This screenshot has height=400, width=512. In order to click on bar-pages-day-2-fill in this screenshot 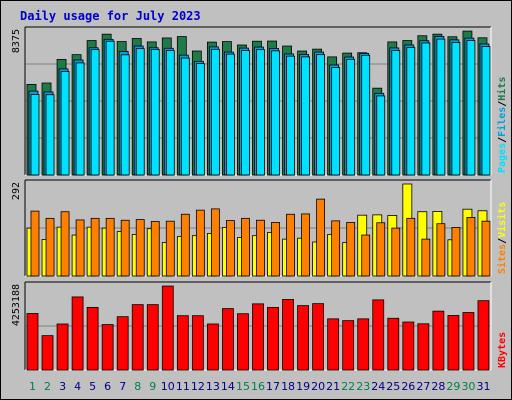, I will do `click(50, 135)`.